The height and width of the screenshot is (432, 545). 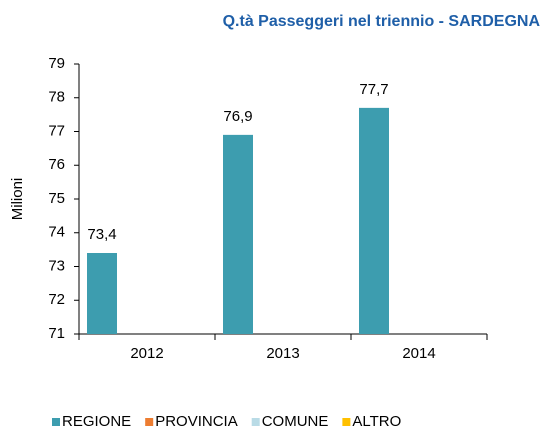 What do you see at coordinates (56, 130) in the screenshot?
I see `y-tick-label: 77` at bounding box center [56, 130].